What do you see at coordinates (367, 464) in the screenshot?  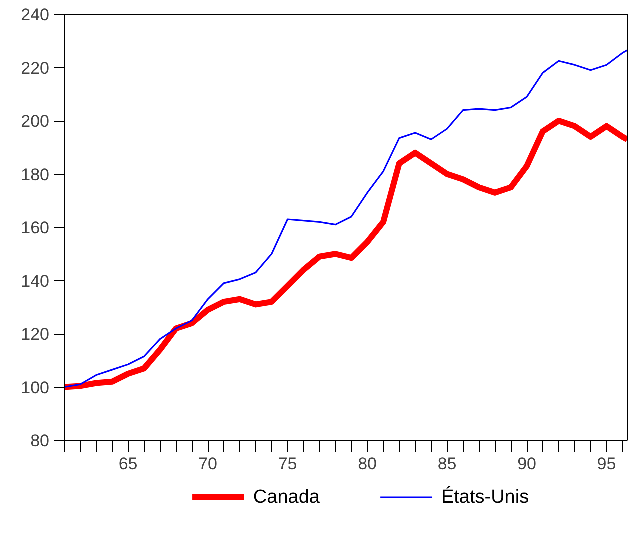 I see `x-tick-label: 80` at bounding box center [367, 464].